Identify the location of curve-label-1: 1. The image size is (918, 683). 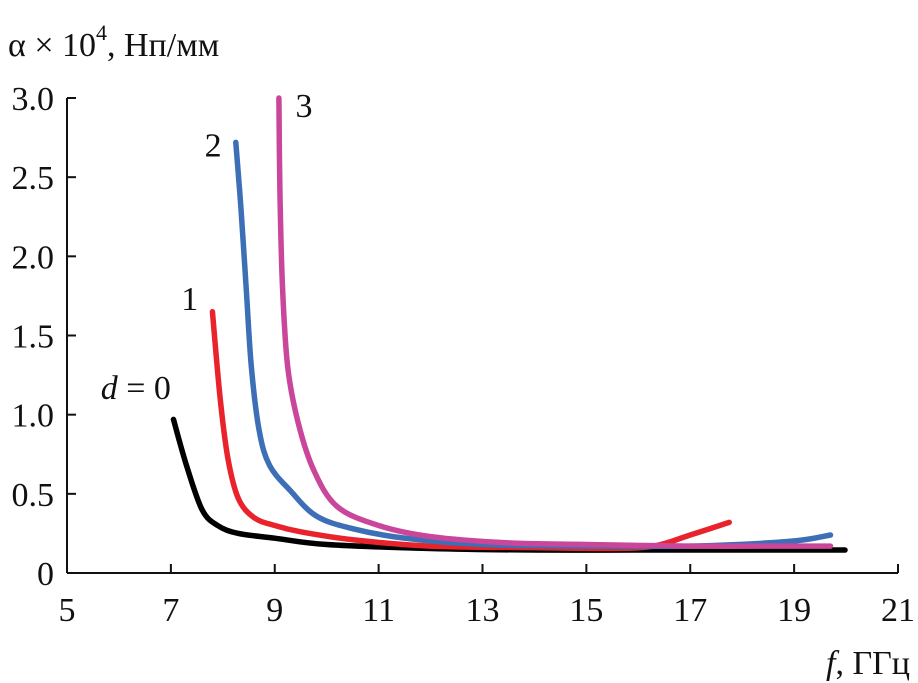
(189, 299).